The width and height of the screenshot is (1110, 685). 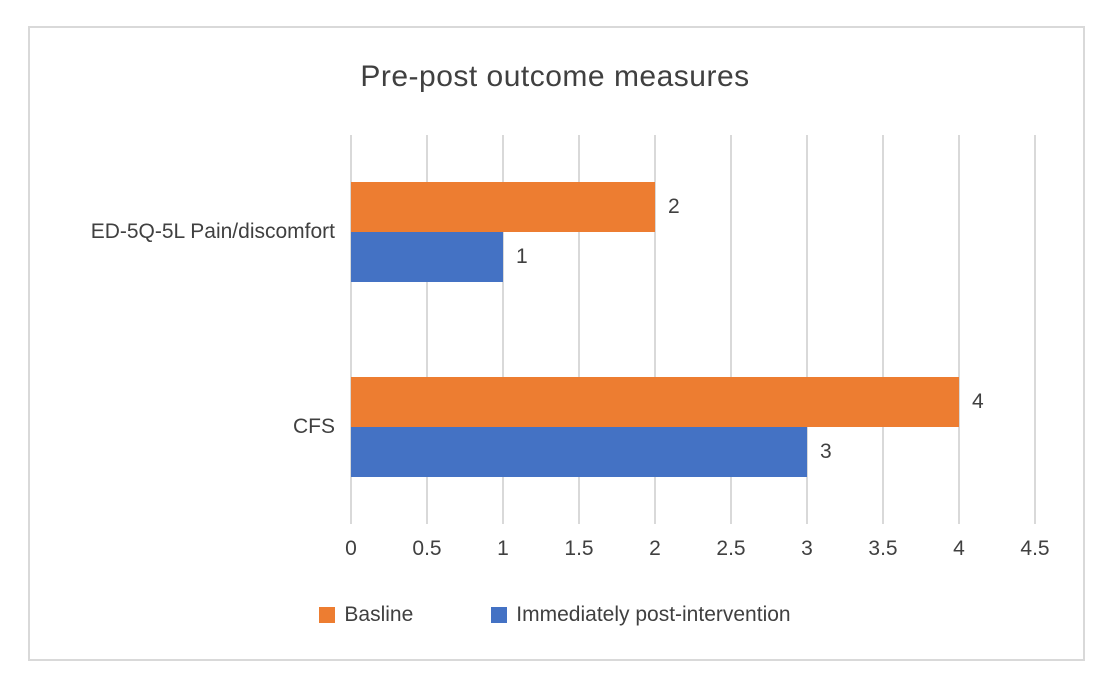 I want to click on data-label-immediately-post-intervention-ed-5q-5l-pain-discomfort: 1, so click(x=522, y=257).